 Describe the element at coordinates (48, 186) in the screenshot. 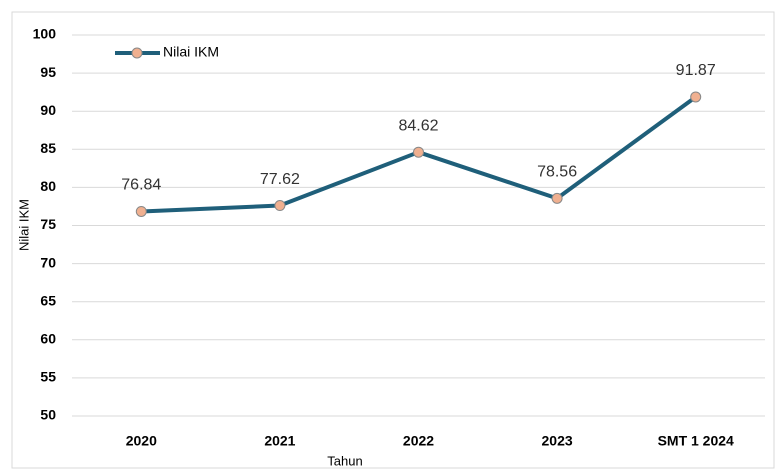

I see `y-tick-label: 80` at that location.